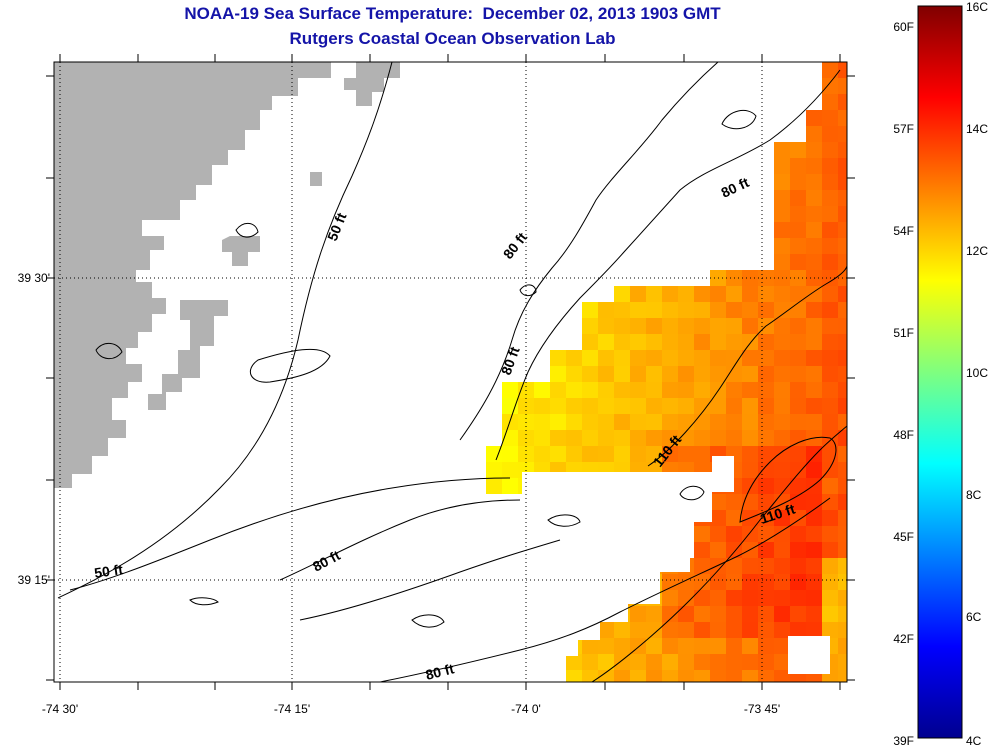 This screenshot has height=754, width=992. Describe the element at coordinates (452, 38) in the screenshot. I see `title-line-2: Rutgers Coastal Ocean Observation Lab` at that location.